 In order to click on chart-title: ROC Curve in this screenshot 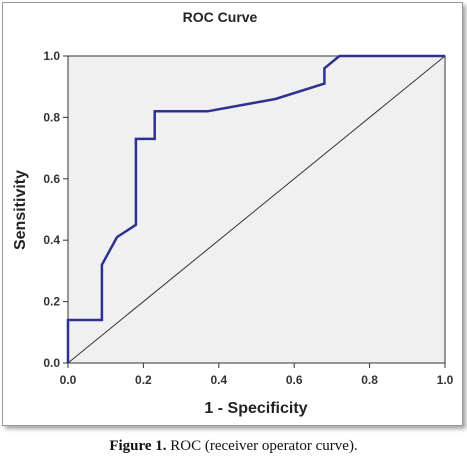, I will do `click(220, 17)`.